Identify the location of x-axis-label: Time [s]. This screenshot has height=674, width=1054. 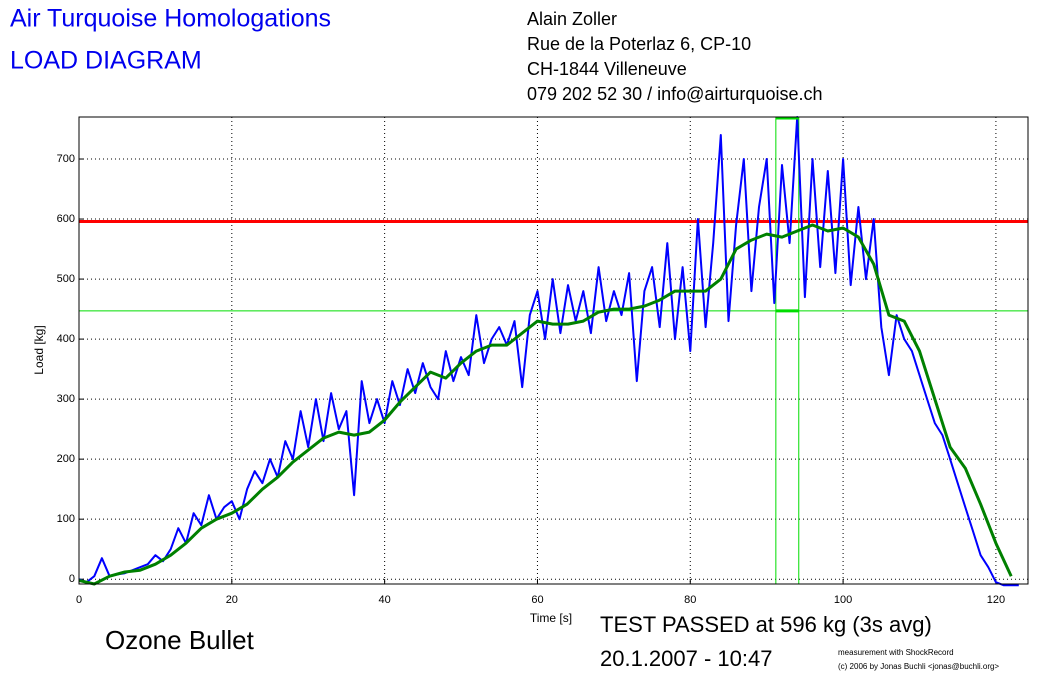
(551, 618).